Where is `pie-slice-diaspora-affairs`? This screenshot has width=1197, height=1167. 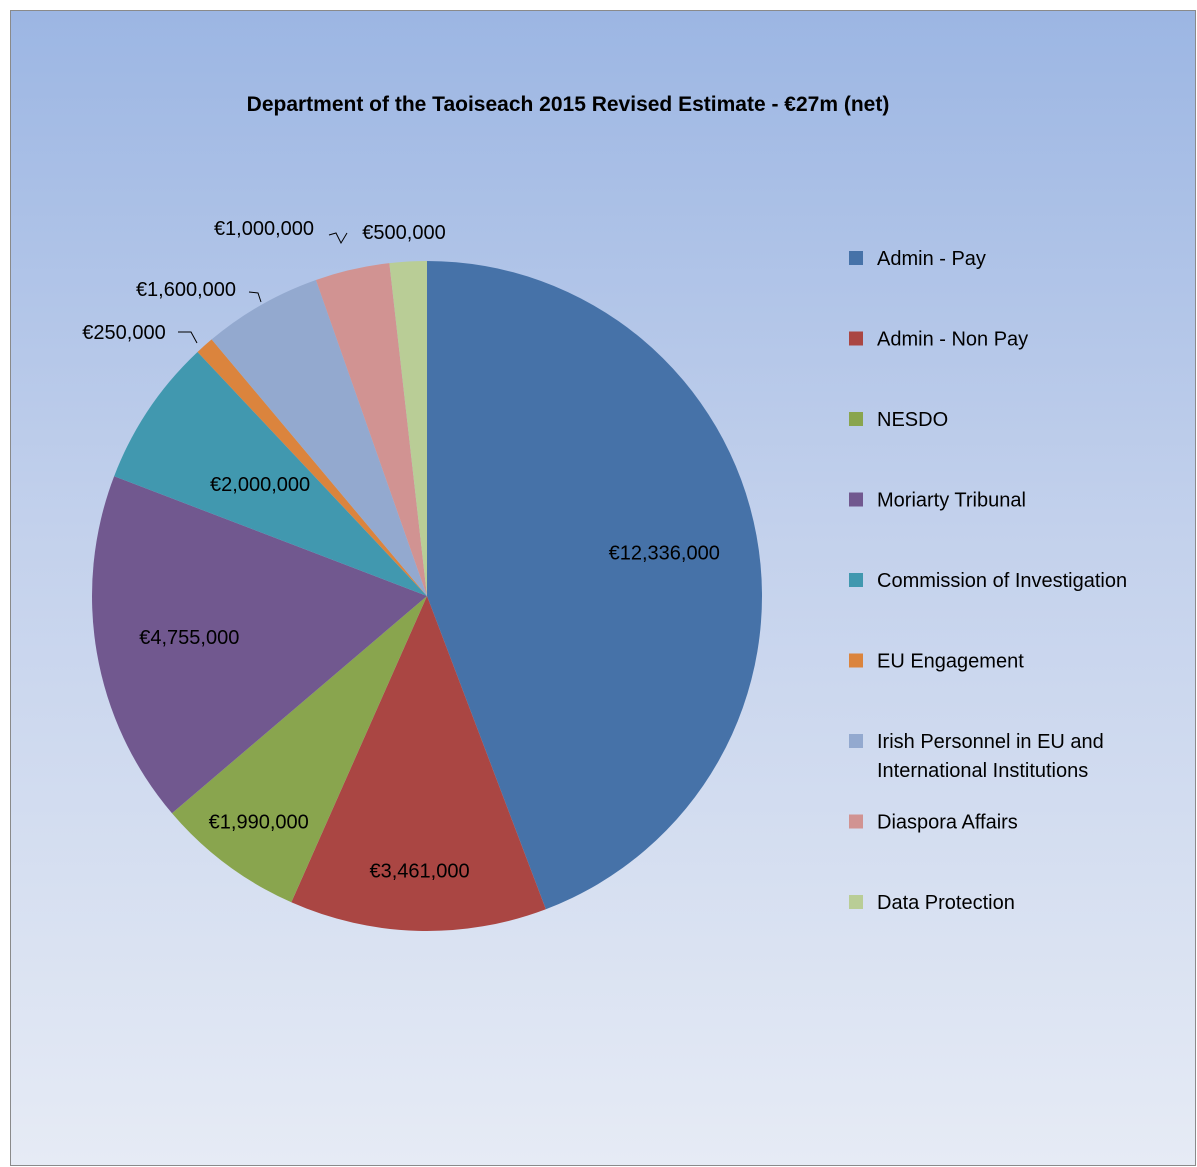 pie-slice-diaspora-affairs is located at coordinates (371, 429).